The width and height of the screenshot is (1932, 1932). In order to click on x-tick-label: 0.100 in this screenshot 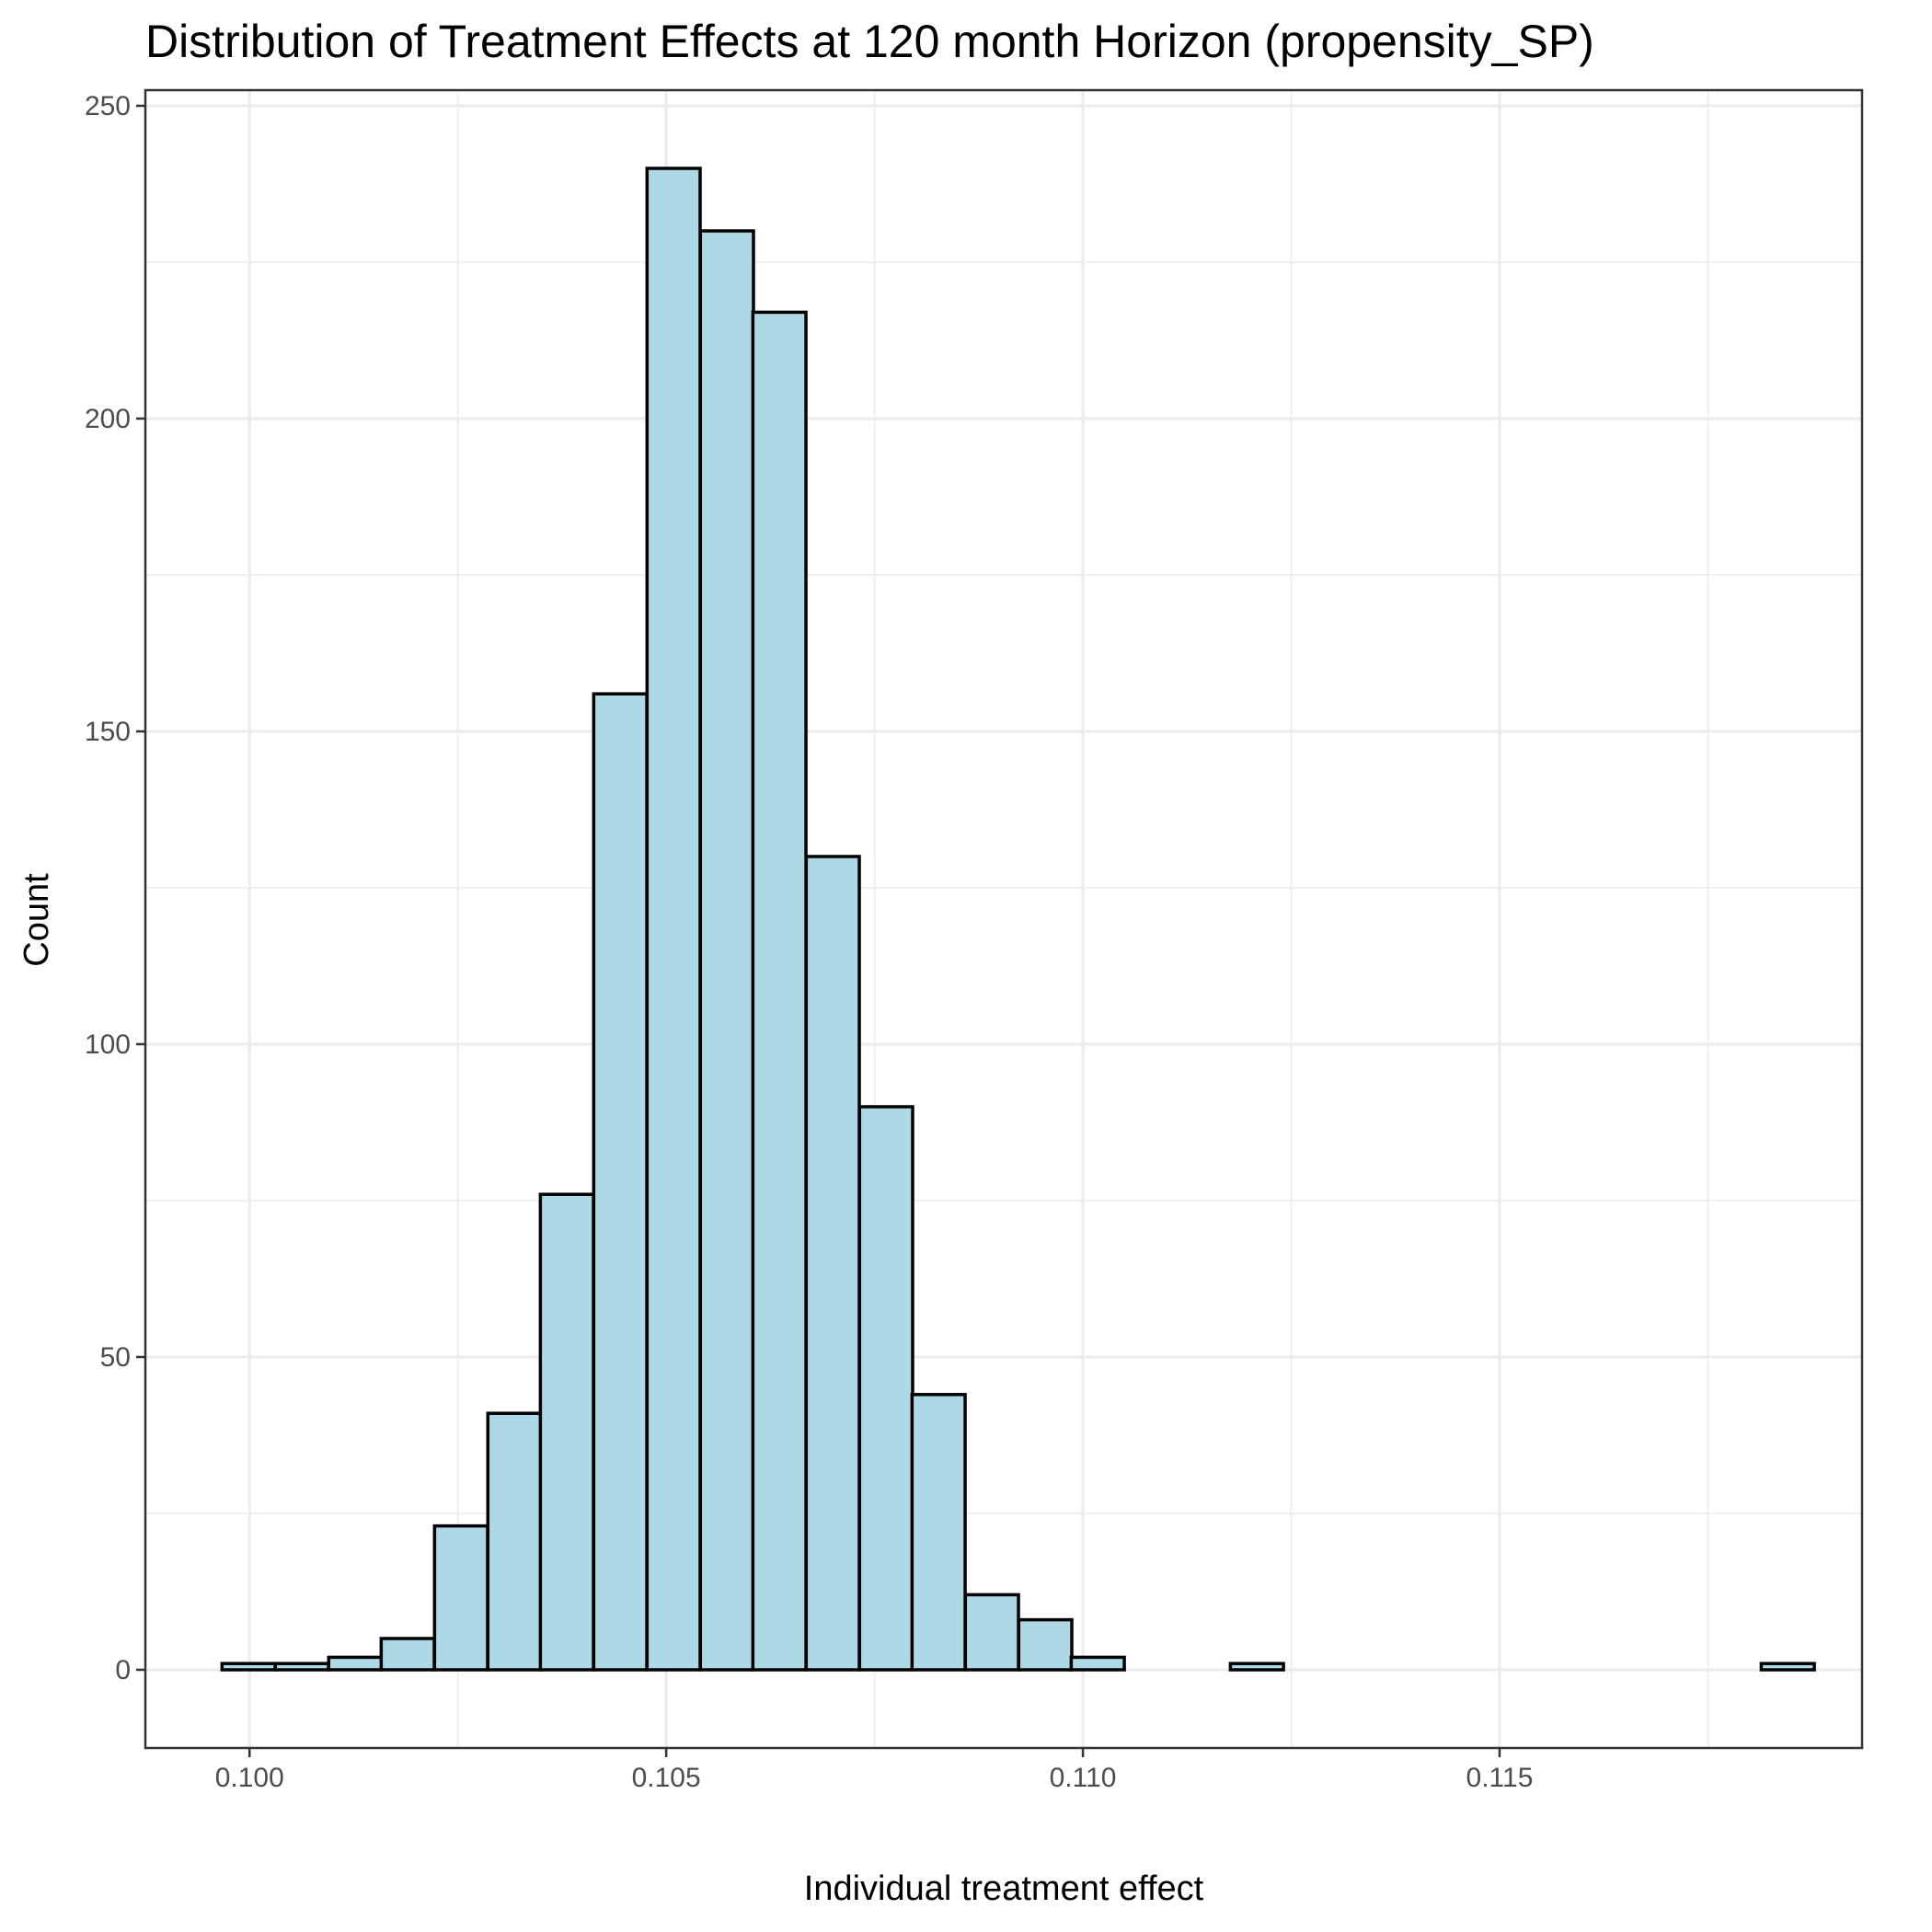, I will do `click(249, 1778)`.